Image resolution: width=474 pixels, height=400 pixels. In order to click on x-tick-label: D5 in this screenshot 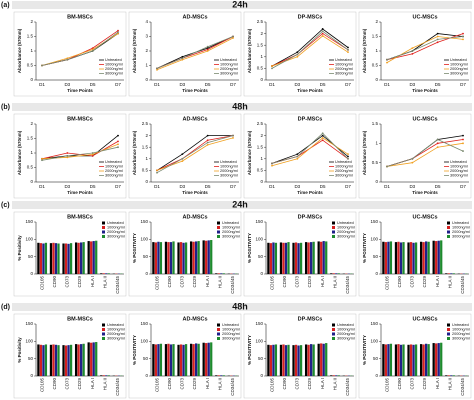, I will do `click(208, 186)`.